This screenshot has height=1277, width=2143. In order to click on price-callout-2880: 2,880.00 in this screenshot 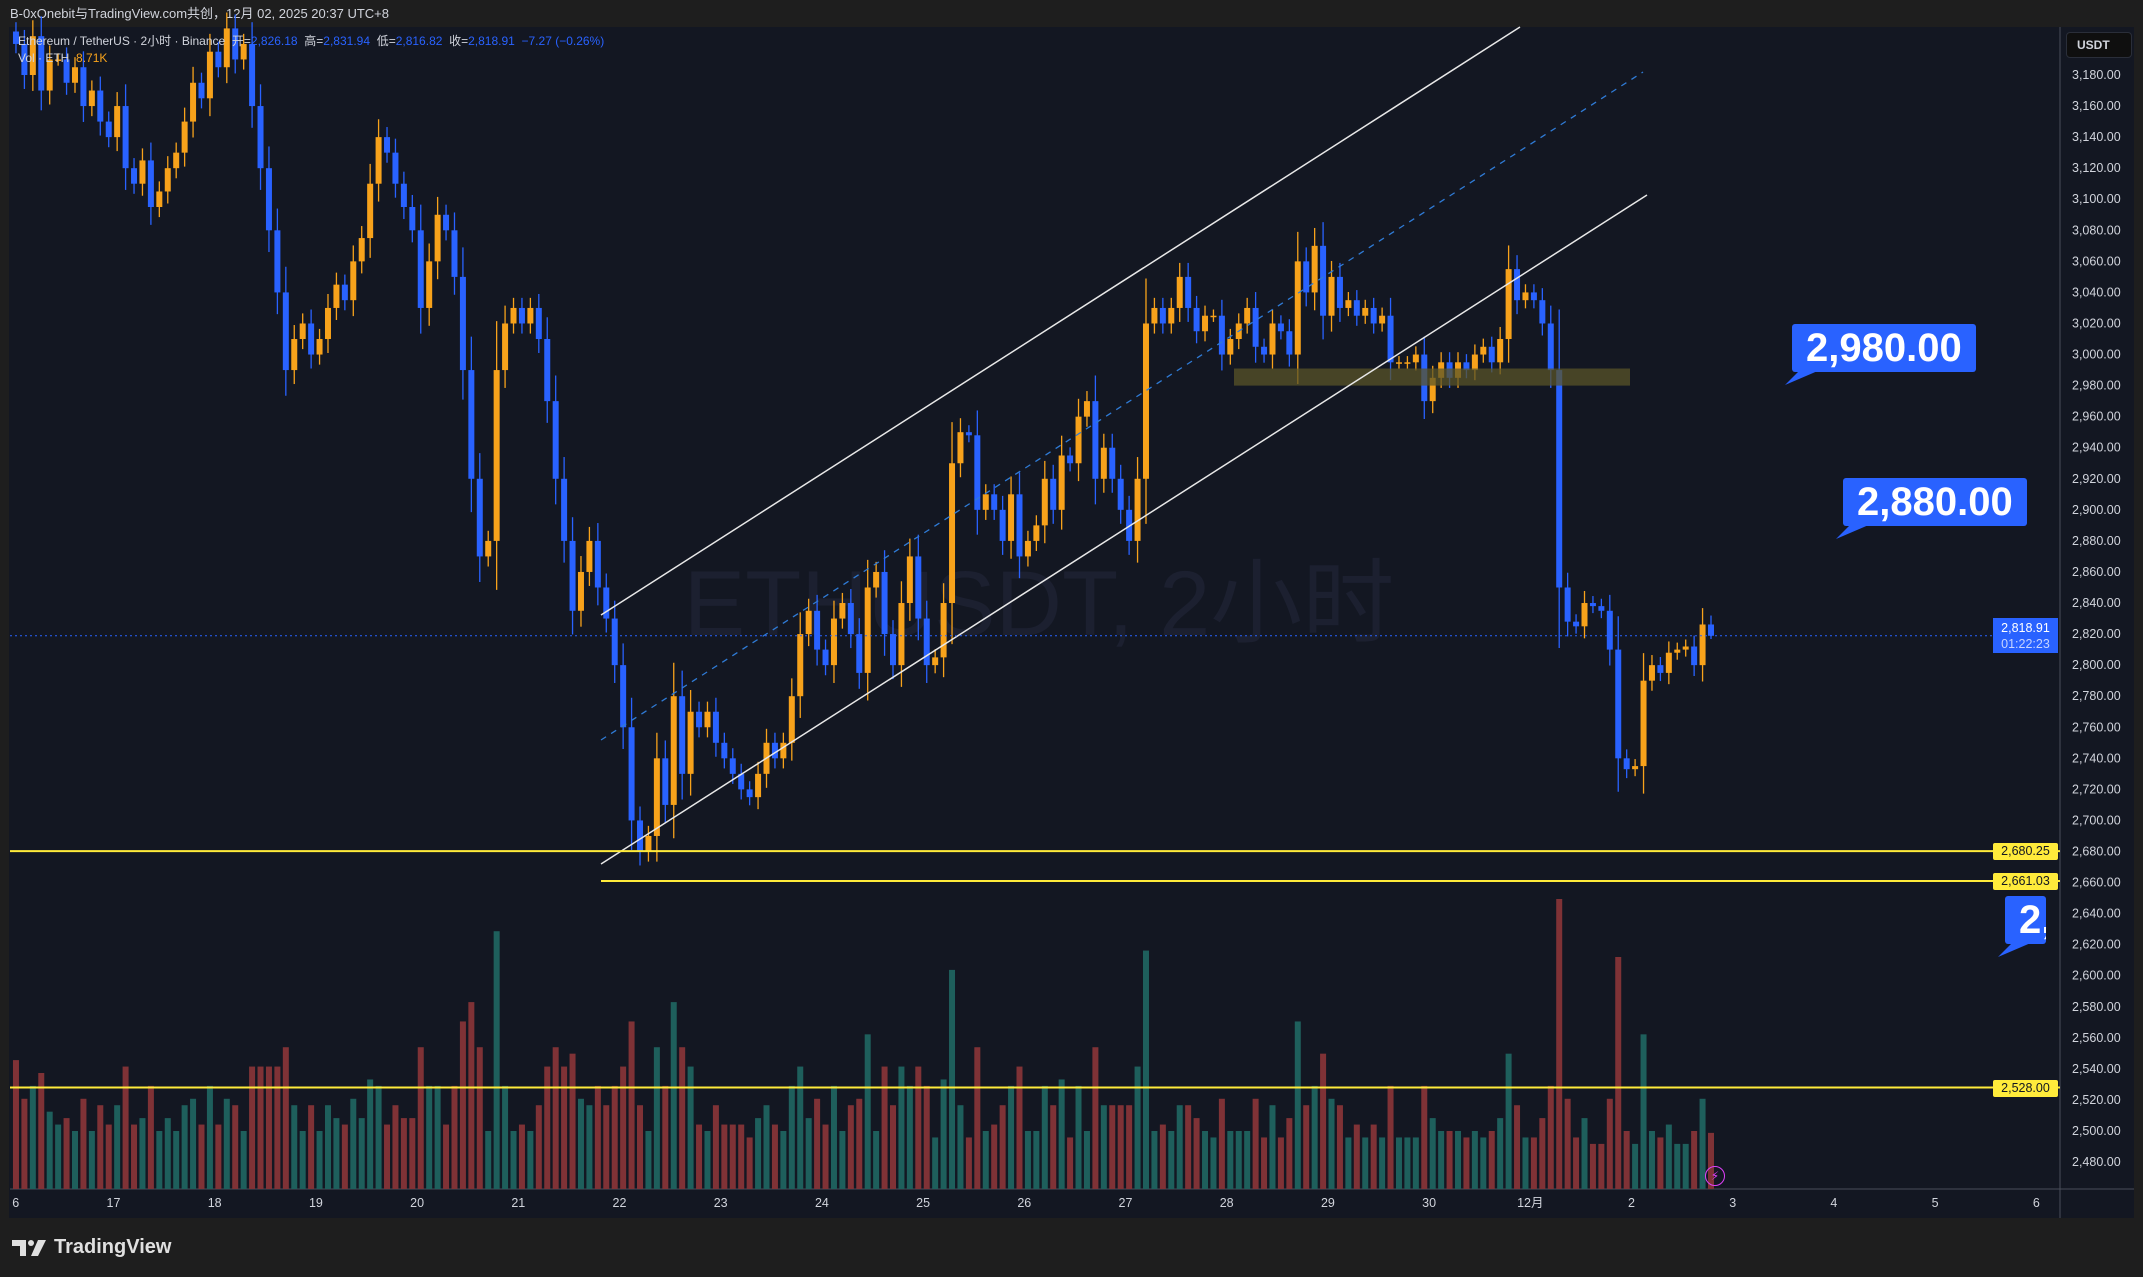, I will do `click(1935, 502)`.